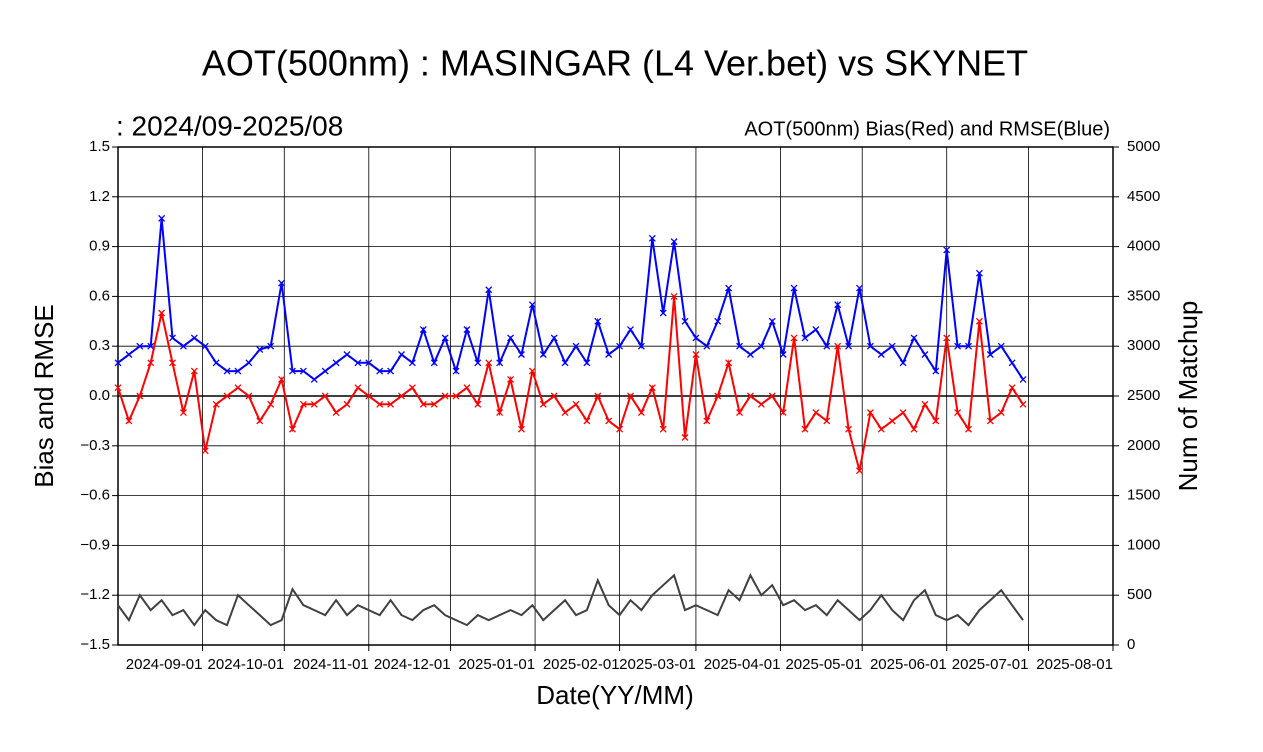  Describe the element at coordinates (614, 695) in the screenshot. I see `x-axis-label: Date(YY/MM)` at that location.